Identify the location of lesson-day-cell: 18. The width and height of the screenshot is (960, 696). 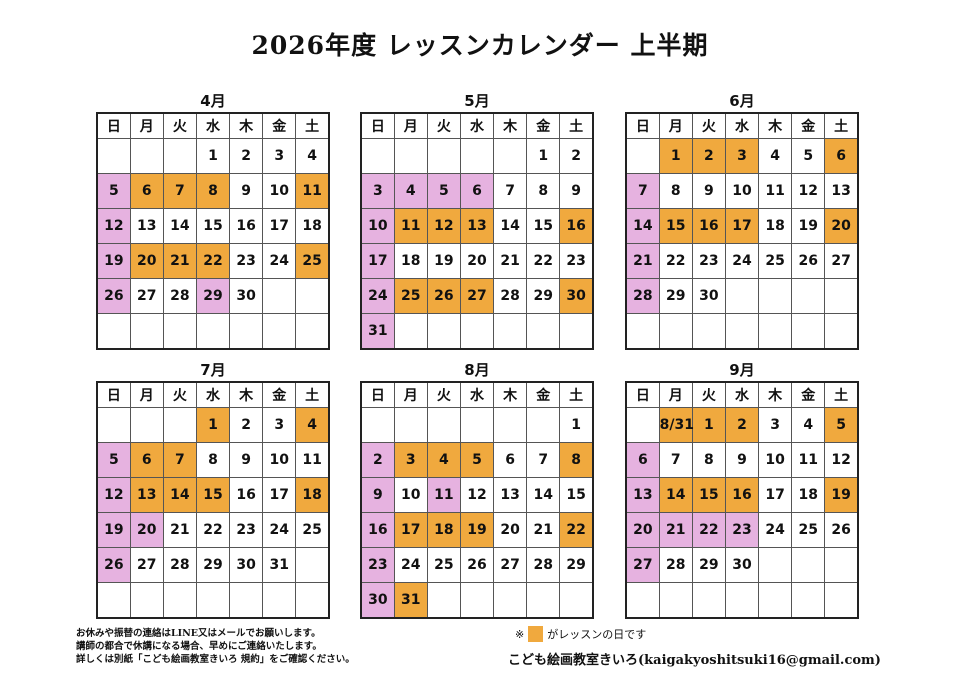
(443, 530).